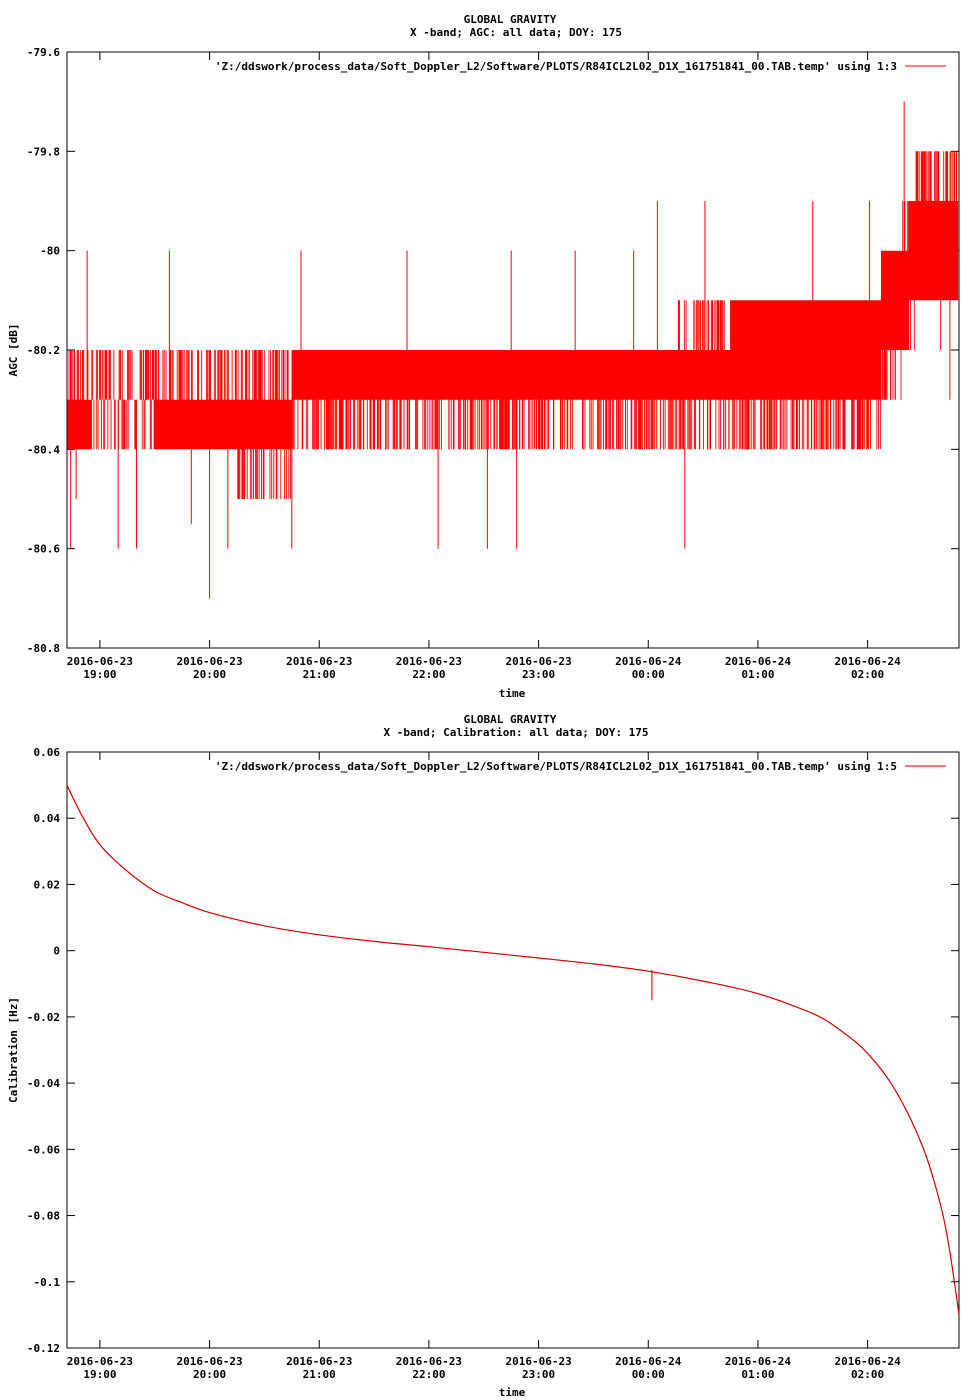 This screenshot has height=1400, width=980. What do you see at coordinates (428, 674) in the screenshot?
I see `agc-x-tick-time: 22:00` at bounding box center [428, 674].